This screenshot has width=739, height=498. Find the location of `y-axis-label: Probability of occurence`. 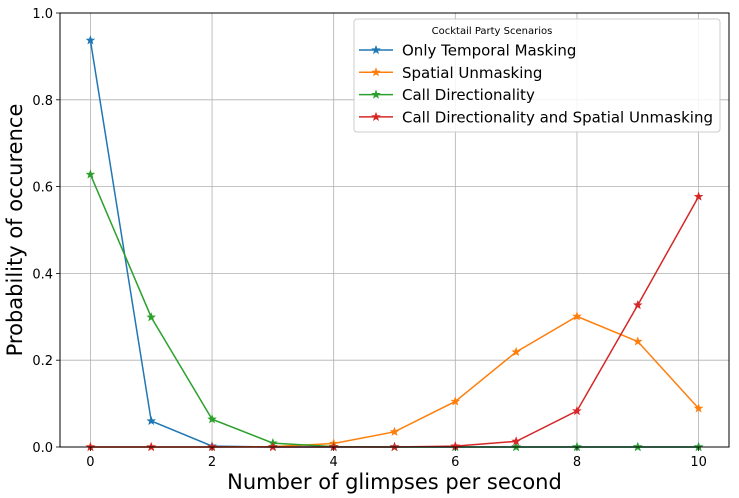

y-axis-label: Probability of occurence is located at coordinates (15, 230).